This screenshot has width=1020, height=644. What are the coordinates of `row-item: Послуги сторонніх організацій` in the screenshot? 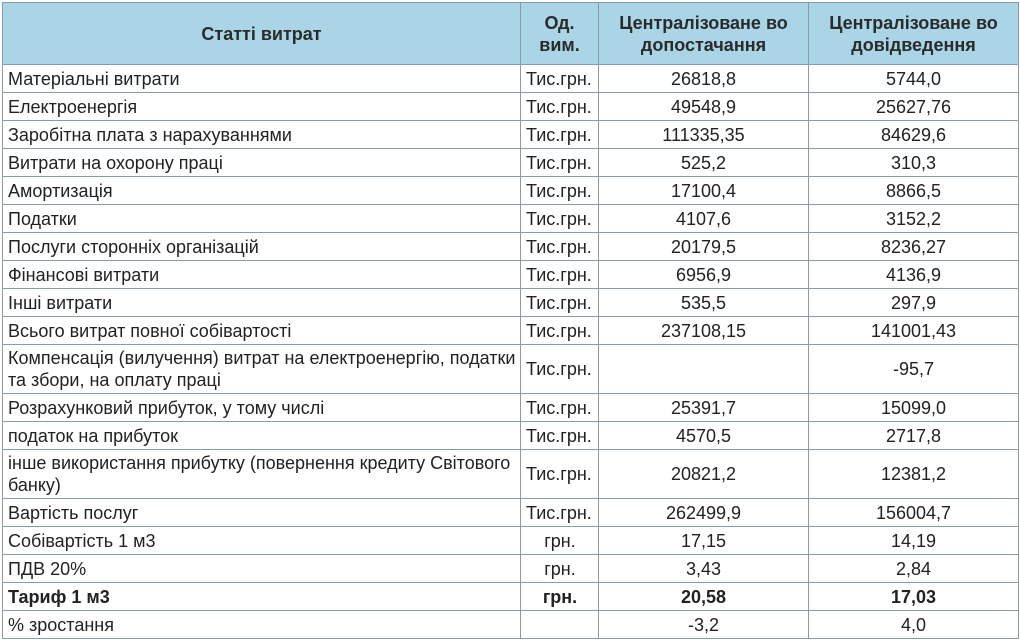 It's located at (261, 246).